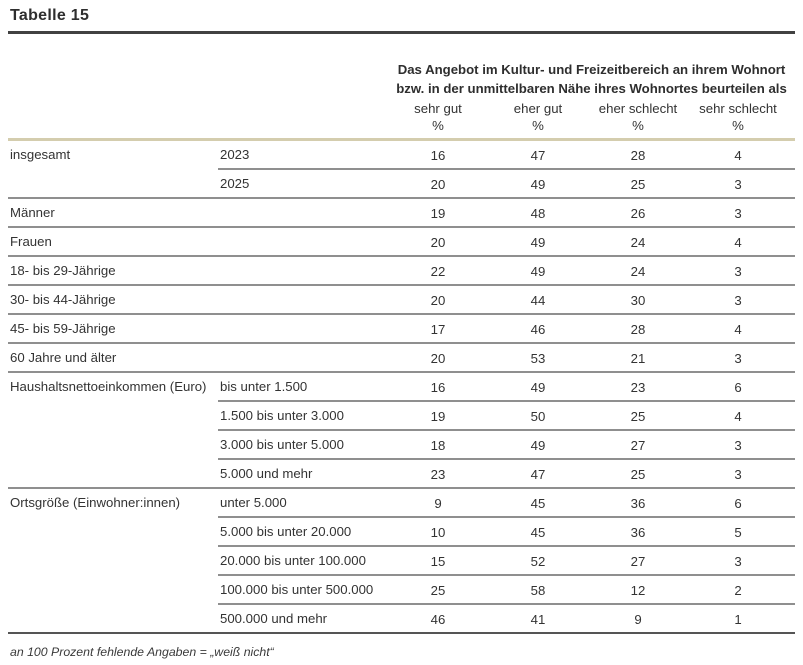 The image size is (803, 665). I want to click on table-row: 5.000 bis unter 20.000 10 45 36 5, so click(401, 532).